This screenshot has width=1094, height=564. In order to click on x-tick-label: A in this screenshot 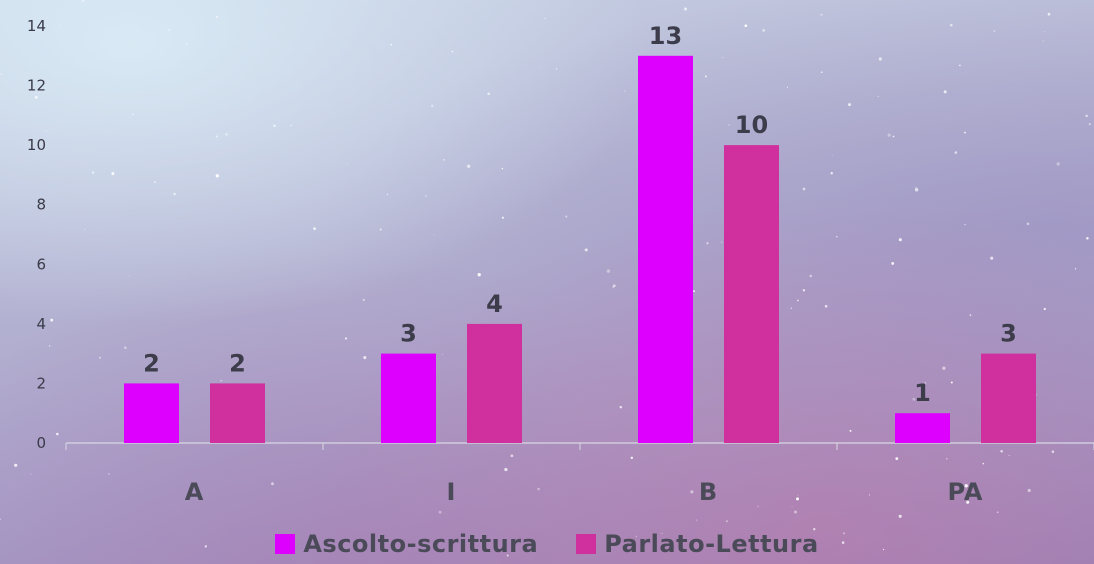, I will do `click(195, 492)`.